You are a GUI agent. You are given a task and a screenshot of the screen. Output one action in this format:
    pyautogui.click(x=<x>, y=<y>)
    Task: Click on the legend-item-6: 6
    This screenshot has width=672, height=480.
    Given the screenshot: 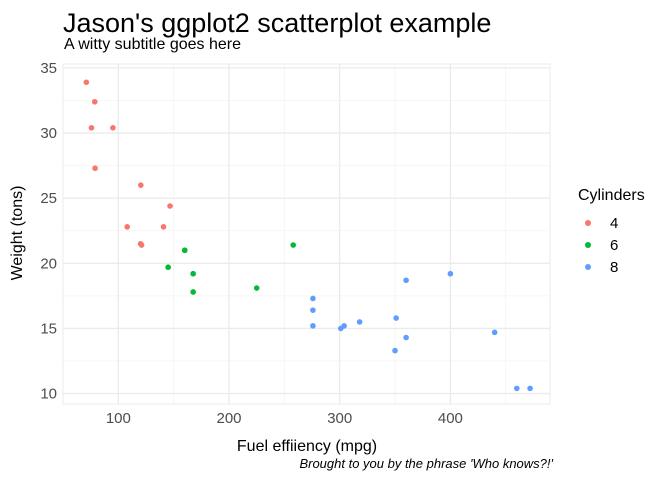 What is the action you would take?
    pyautogui.click(x=611, y=245)
    